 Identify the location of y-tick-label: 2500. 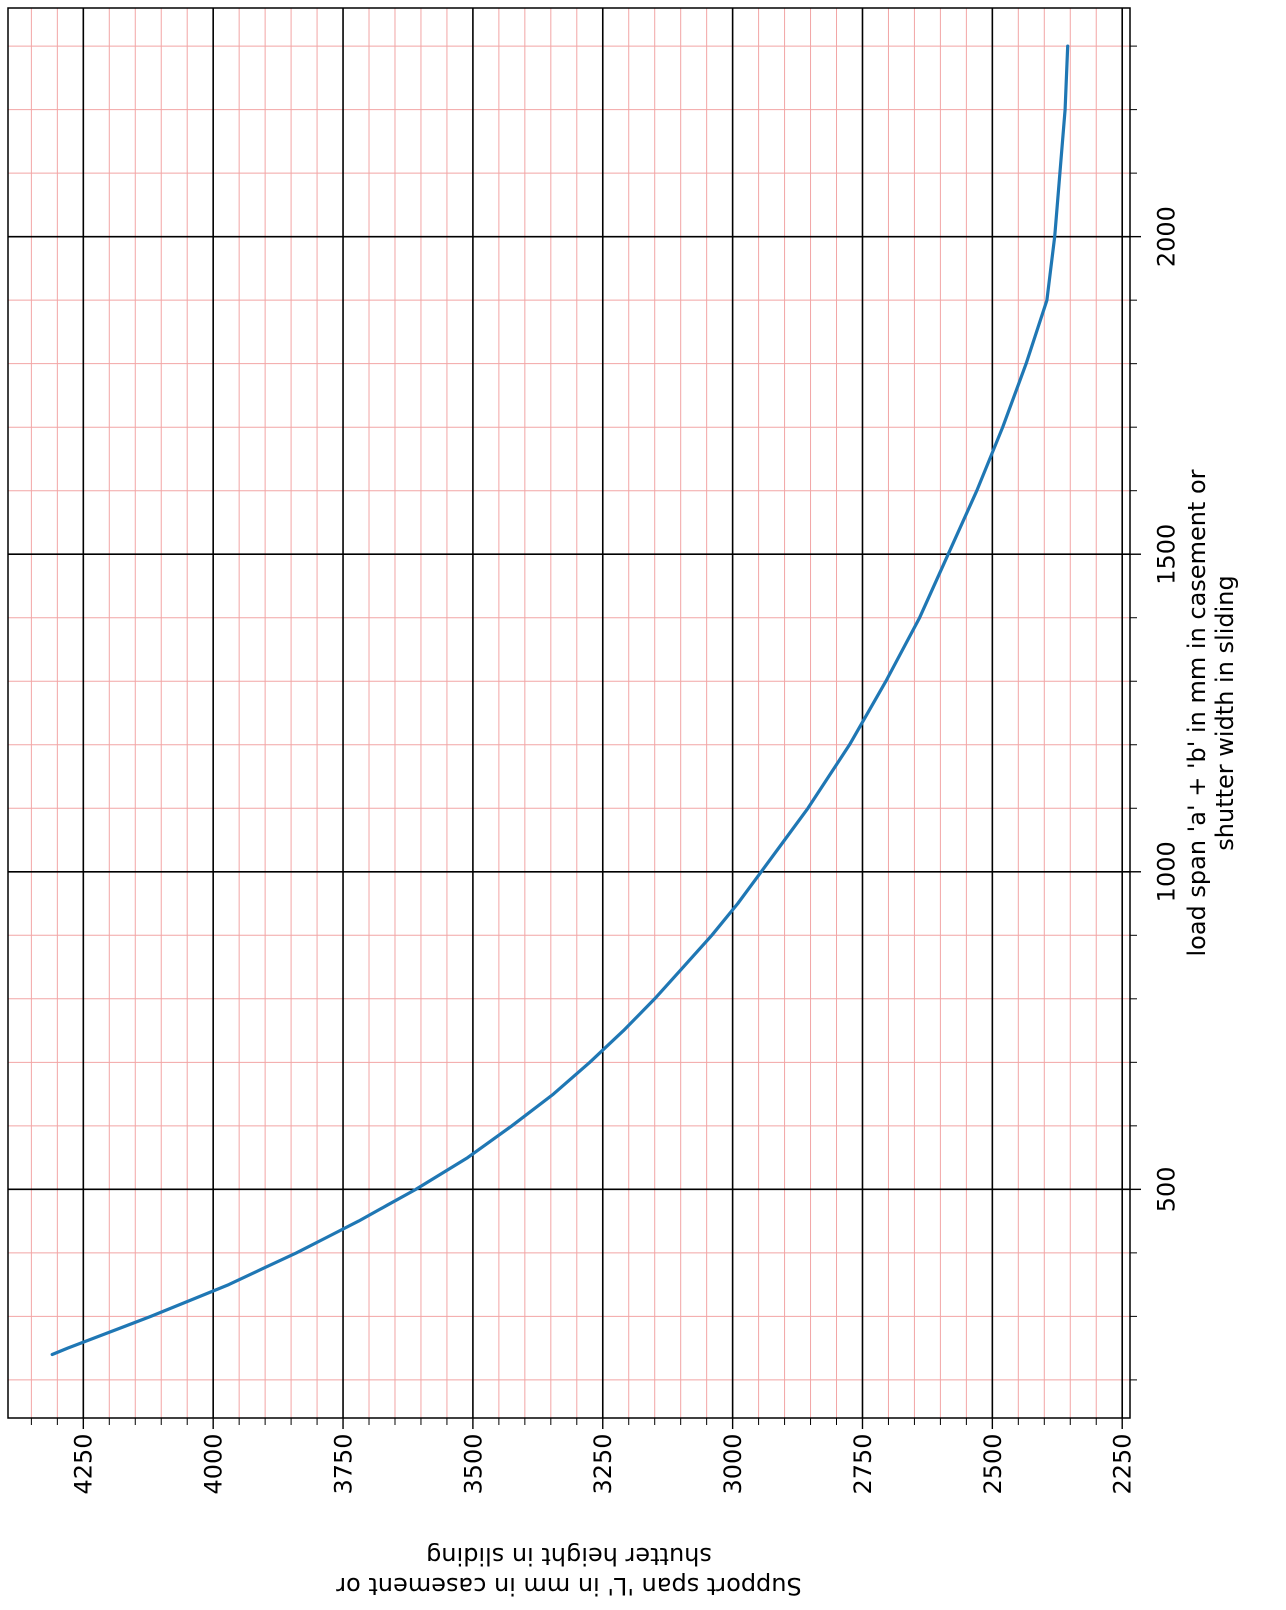
(993, 1463).